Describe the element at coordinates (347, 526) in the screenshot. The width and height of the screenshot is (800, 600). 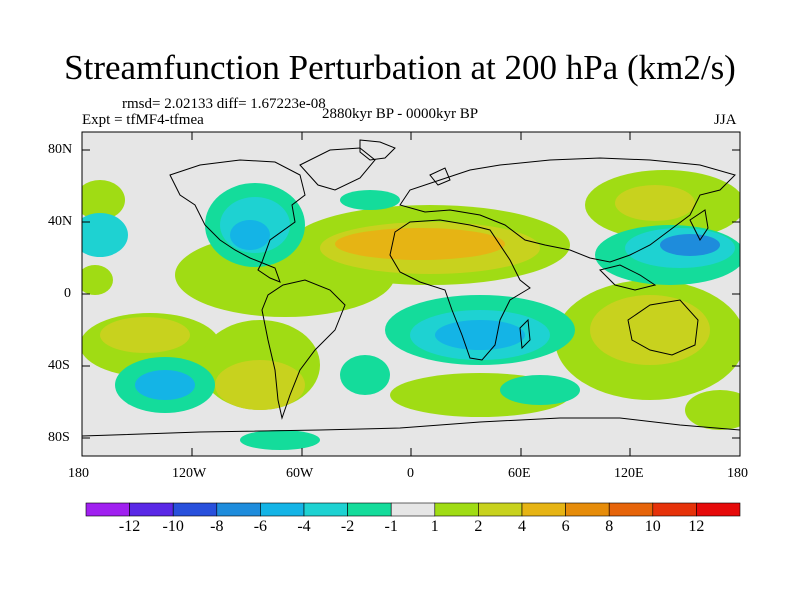
I see `colorbar-tick-label: -2` at that location.